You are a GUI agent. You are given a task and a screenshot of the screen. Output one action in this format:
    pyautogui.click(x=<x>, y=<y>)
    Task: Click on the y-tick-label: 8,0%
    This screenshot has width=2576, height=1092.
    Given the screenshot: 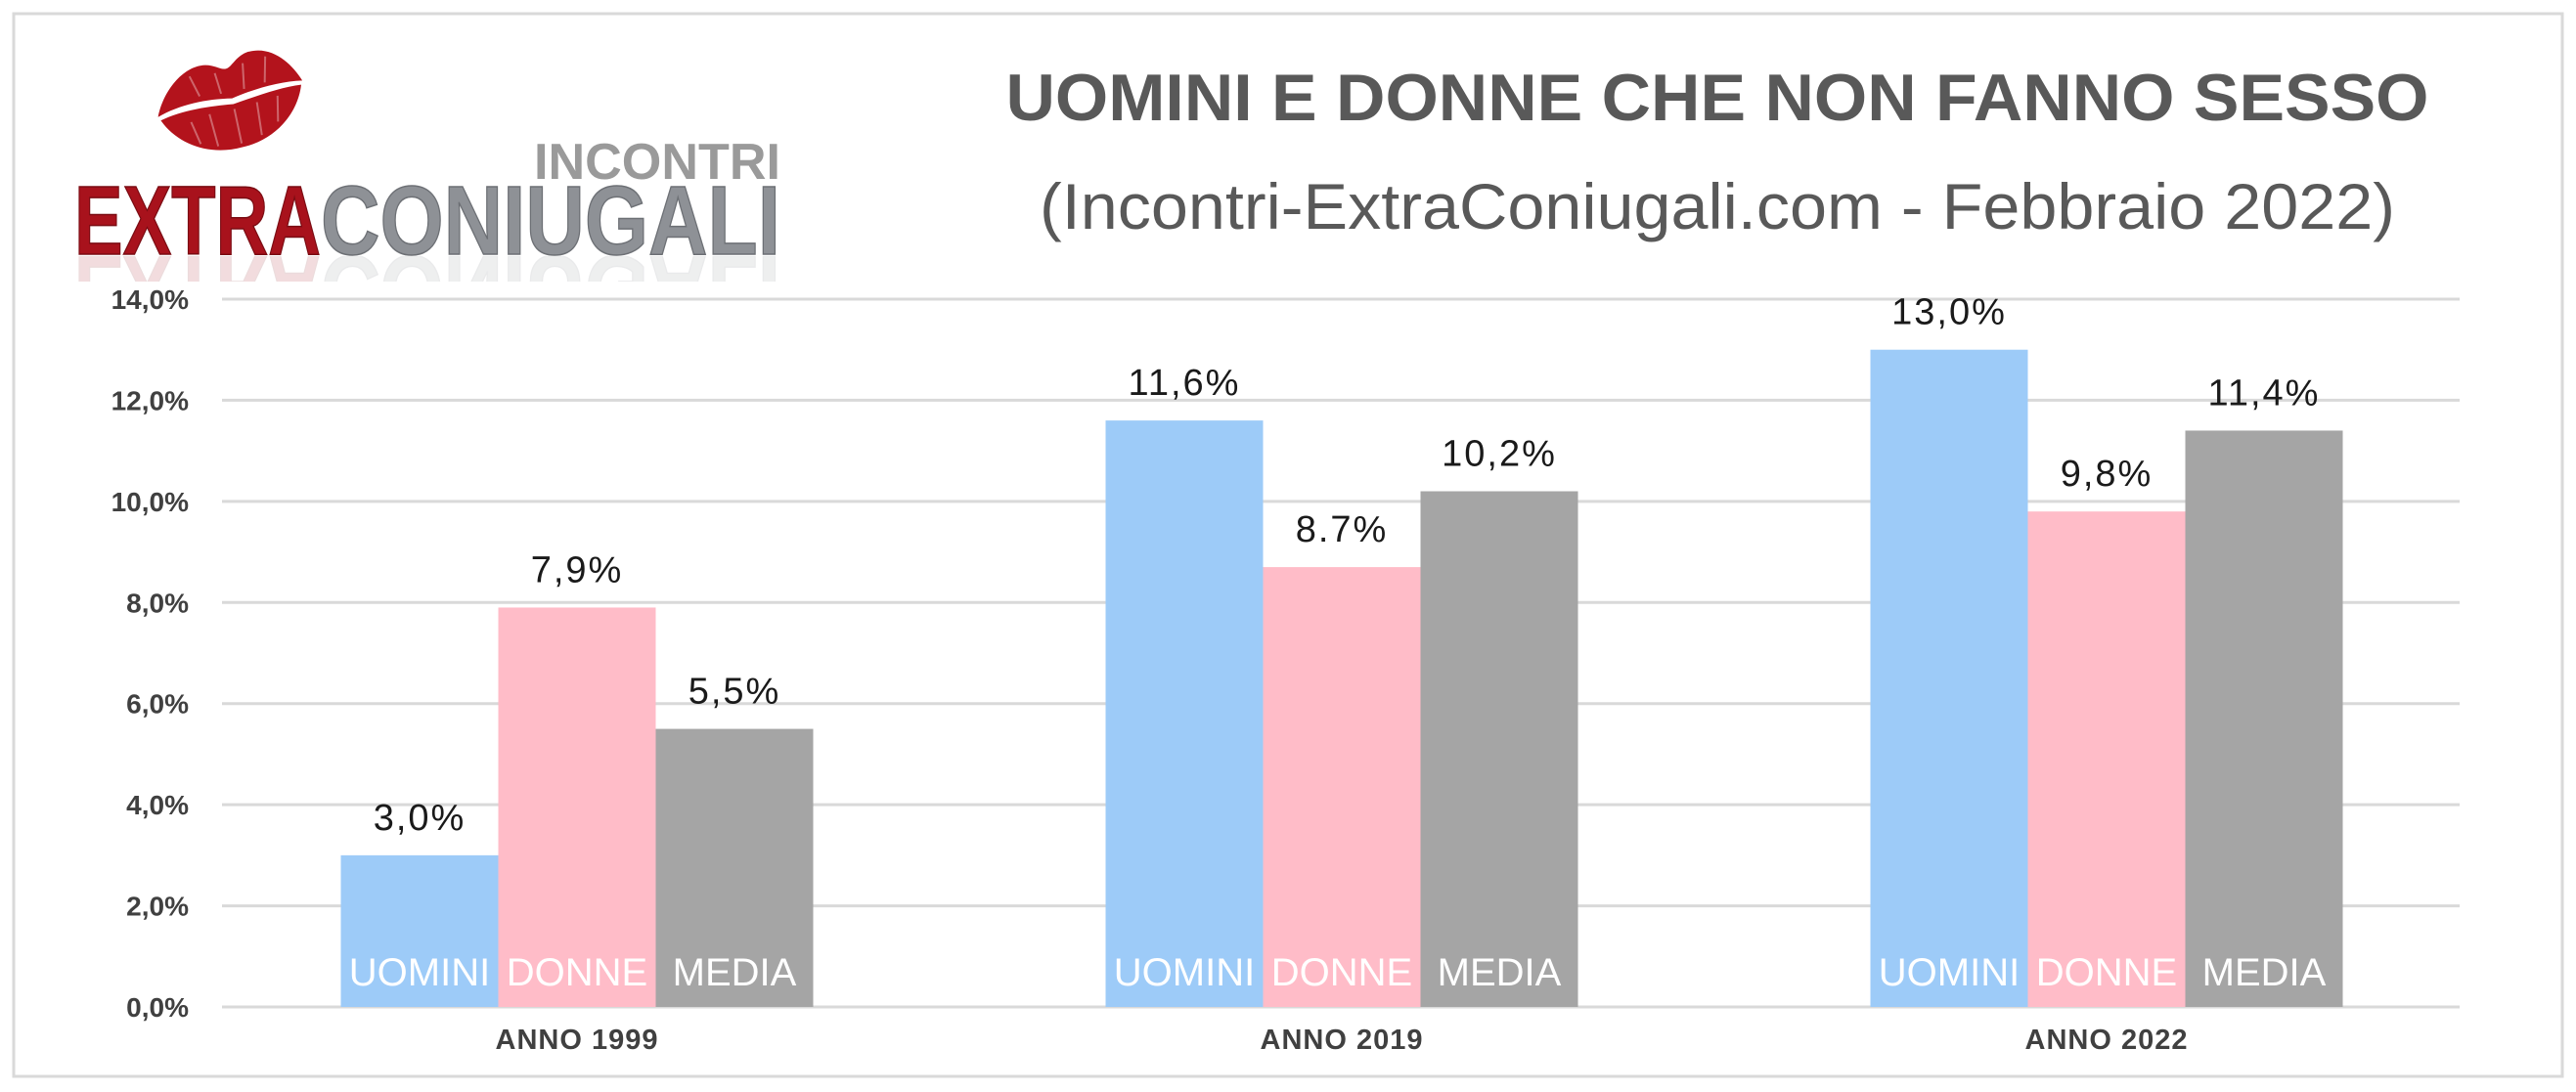 What is the action you would take?
    pyautogui.click(x=157, y=603)
    